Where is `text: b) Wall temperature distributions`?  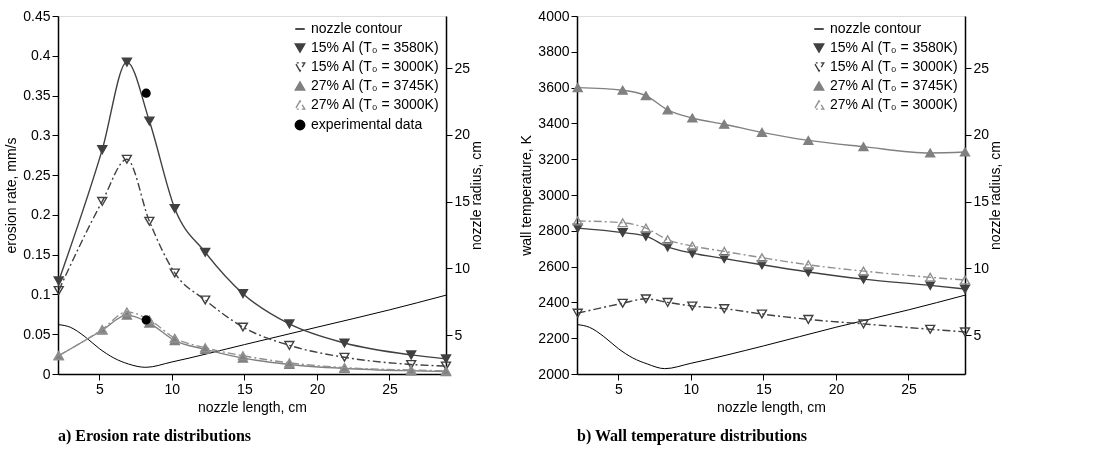 text: b) Wall temperature distributions is located at coordinates (692, 436).